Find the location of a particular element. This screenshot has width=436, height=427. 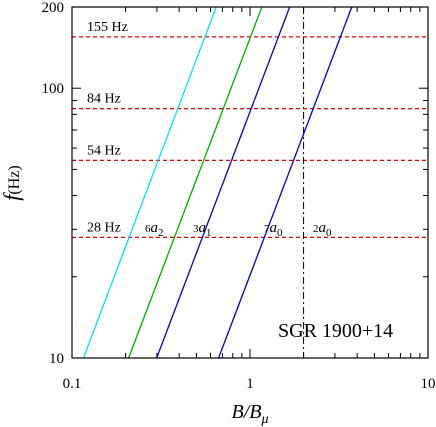

y-axis-label: f(Hz) is located at coordinates (12, 182).